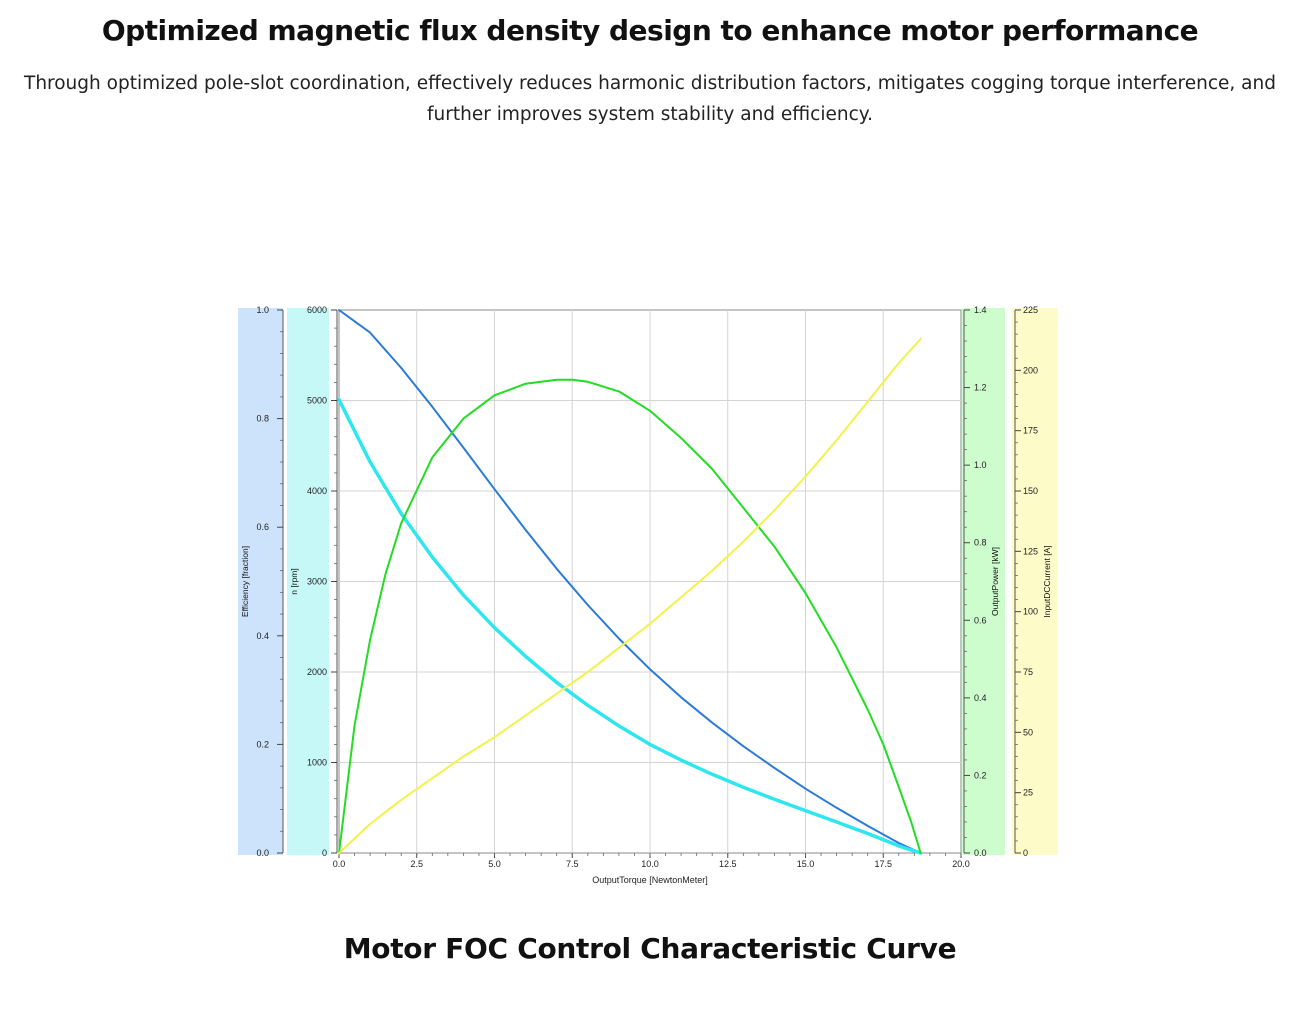 This screenshot has height=1028, width=1300. Describe the element at coordinates (1030, 310) in the screenshot. I see `current-tick-label: 225` at that location.